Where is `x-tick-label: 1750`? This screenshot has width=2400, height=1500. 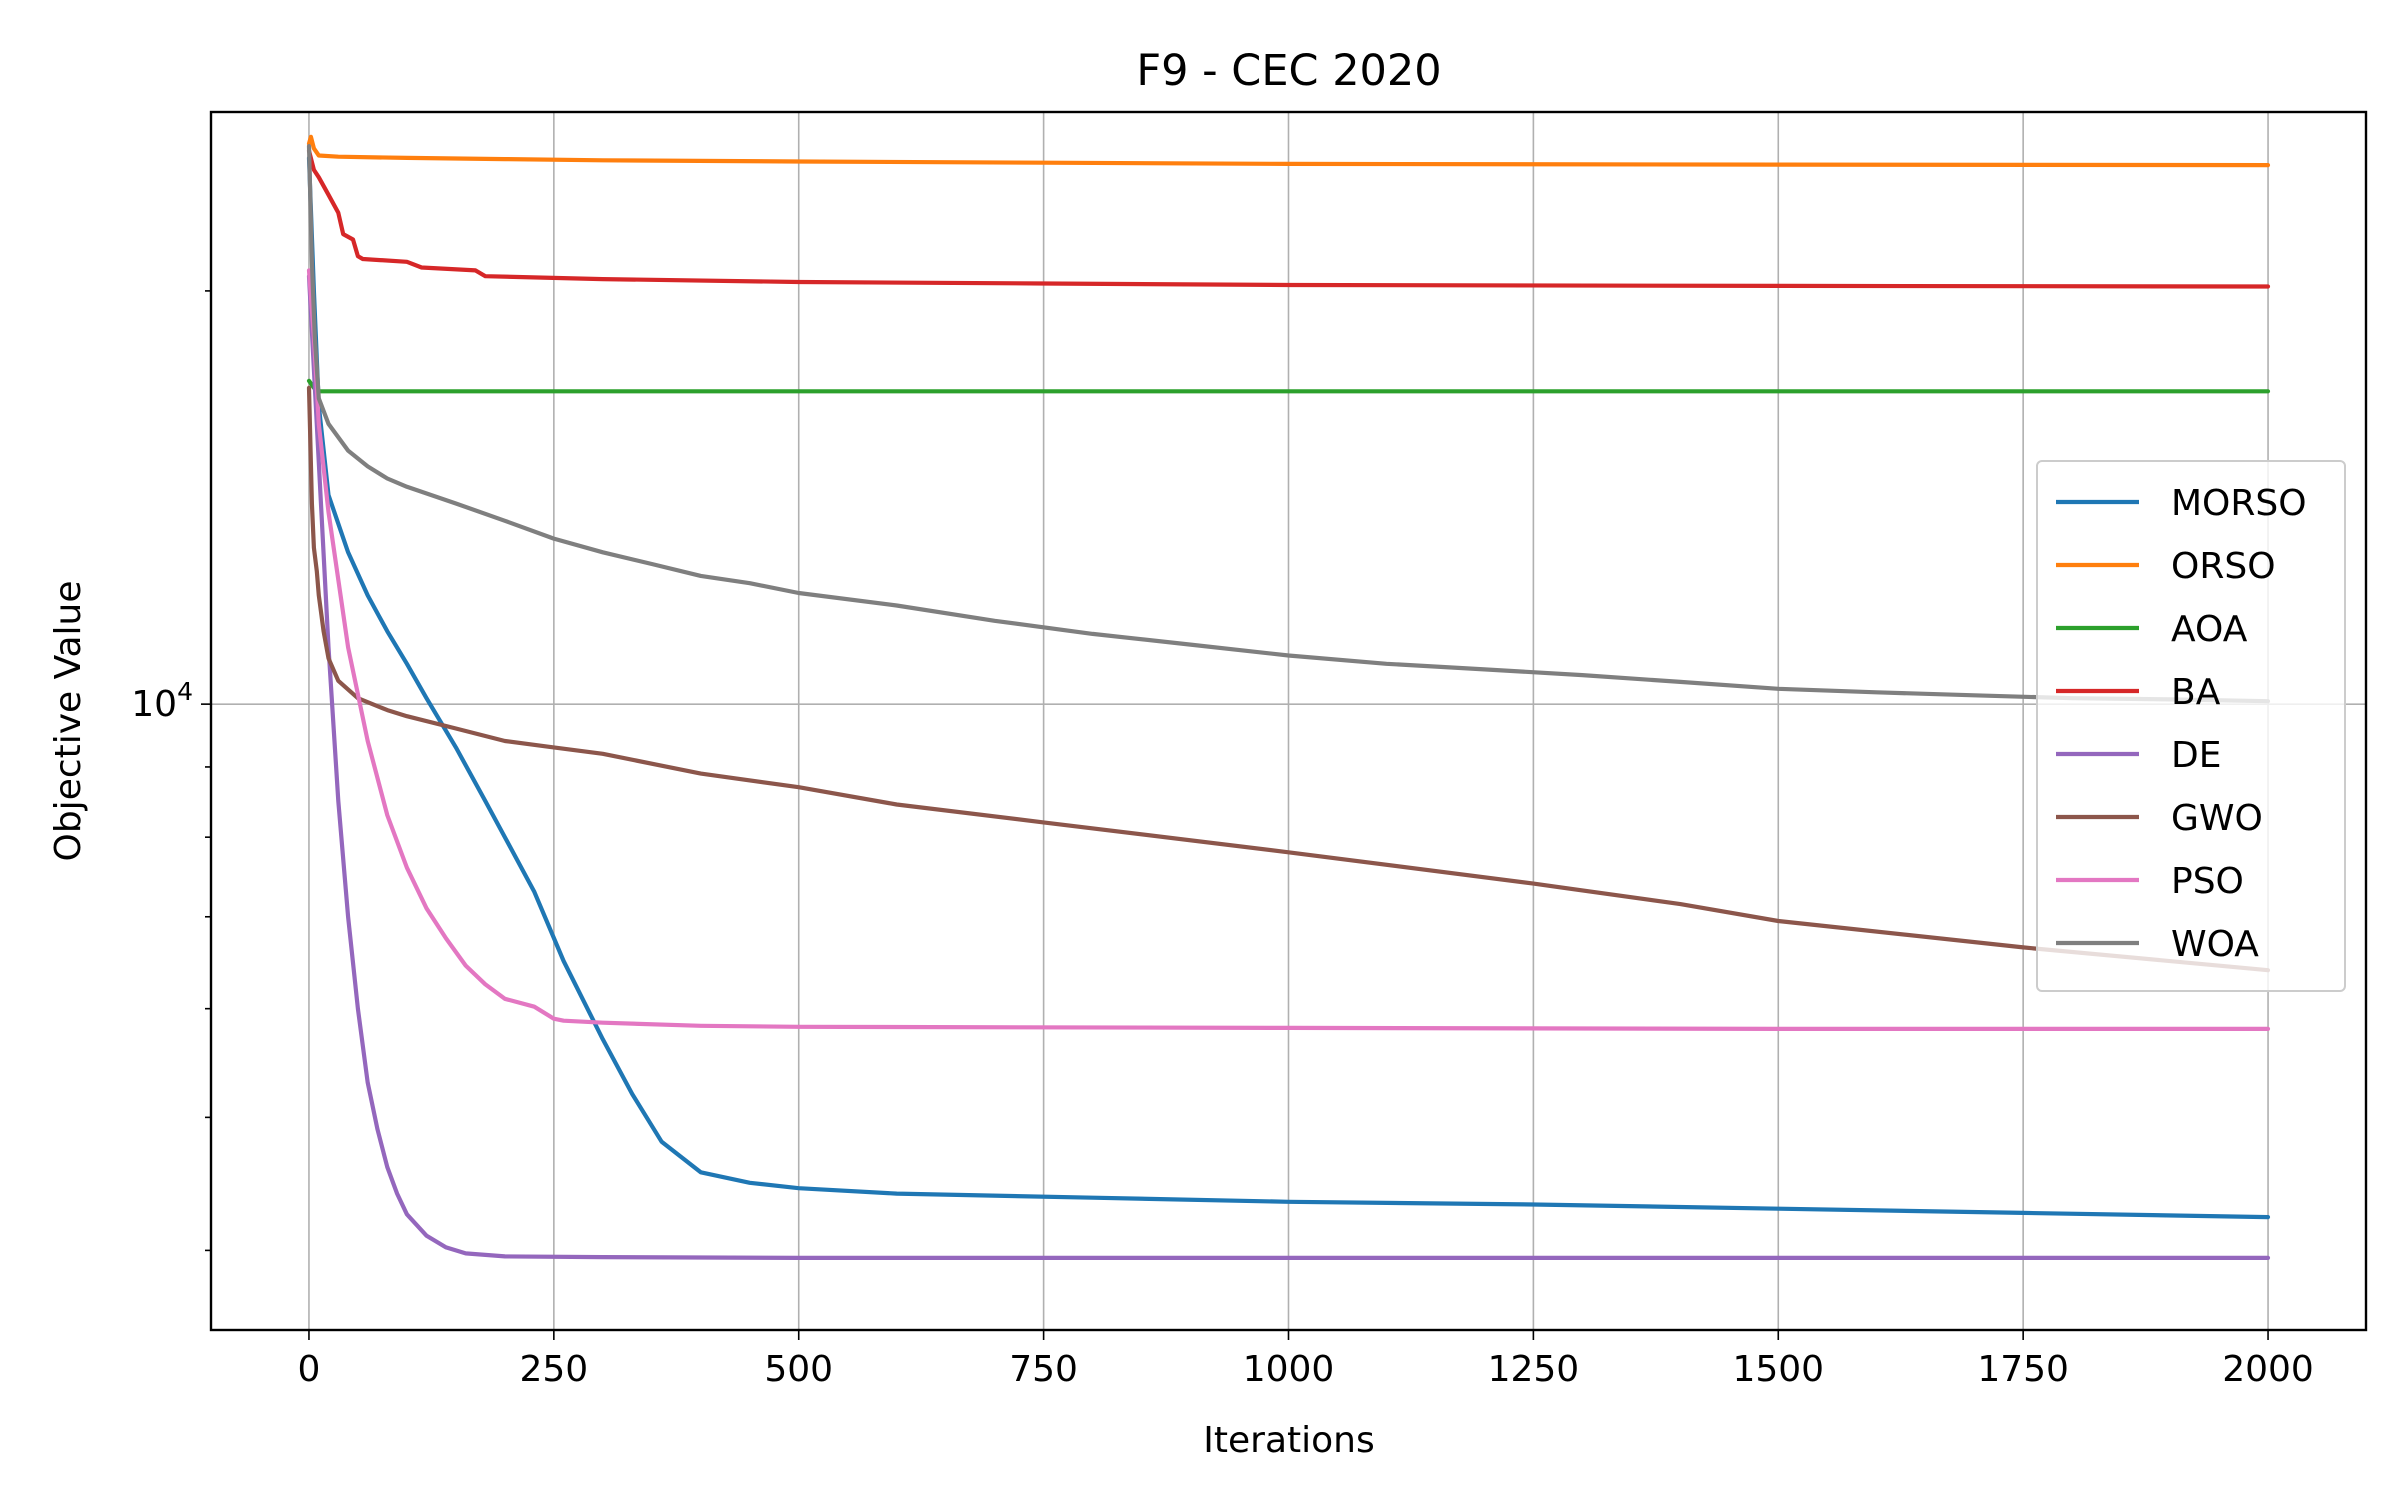
x-tick-label: 1750 is located at coordinates (2023, 1369).